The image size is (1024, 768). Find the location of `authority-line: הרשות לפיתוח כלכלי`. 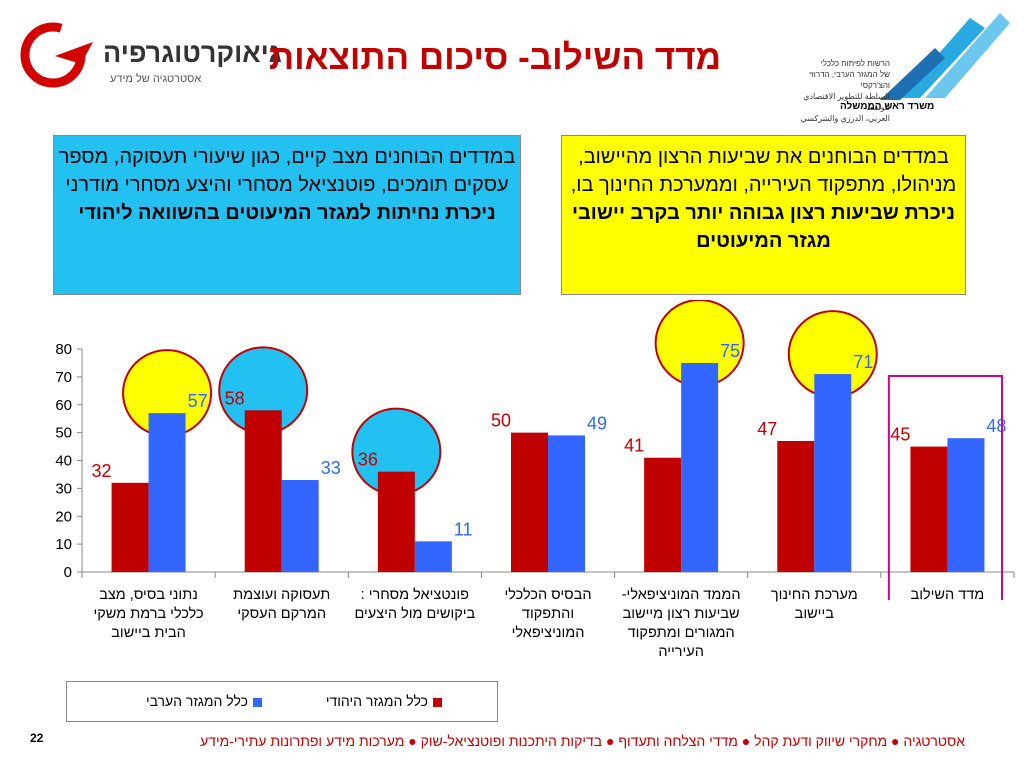

authority-line: הרשות לפיתוח כלכלי is located at coordinates (855, 63).